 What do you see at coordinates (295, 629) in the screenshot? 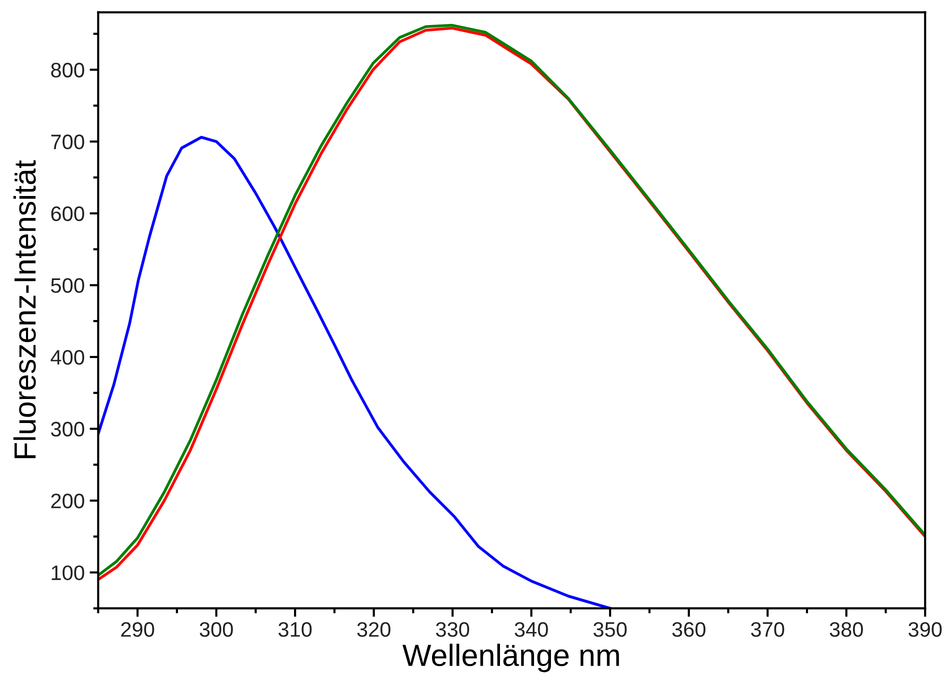
I see `x-tick-label: 310` at bounding box center [295, 629].